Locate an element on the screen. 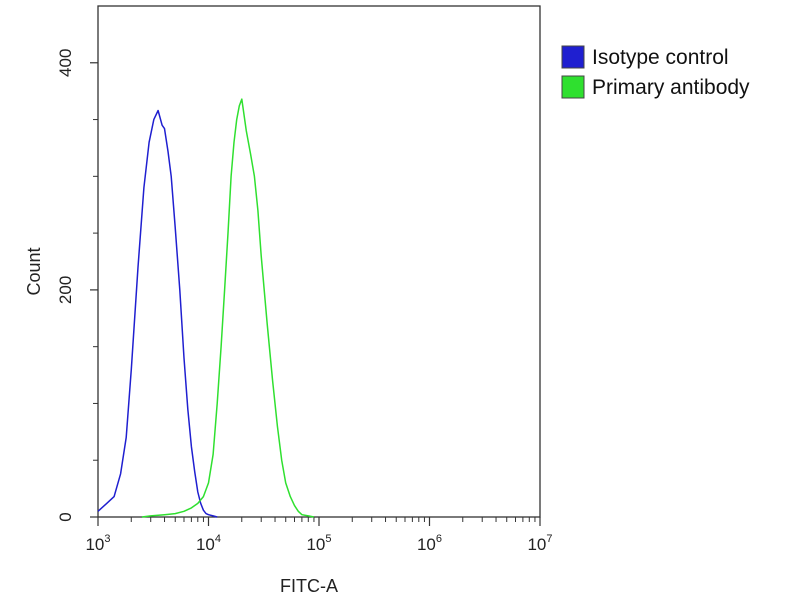 This screenshot has width=800, height=600. x-tick-label: 10⁵ is located at coordinates (318, 543).